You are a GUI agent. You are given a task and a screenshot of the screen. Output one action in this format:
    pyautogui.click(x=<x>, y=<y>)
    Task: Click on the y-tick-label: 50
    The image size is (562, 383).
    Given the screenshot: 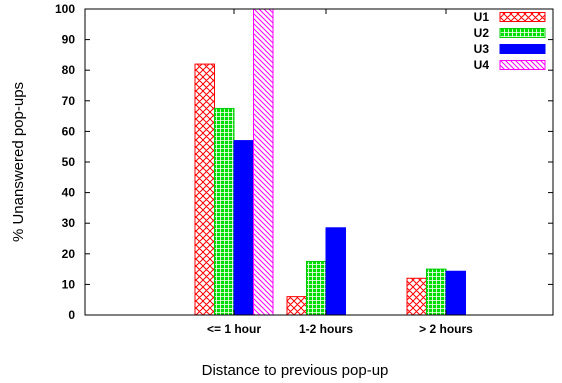 What is the action you would take?
    pyautogui.click(x=69, y=162)
    